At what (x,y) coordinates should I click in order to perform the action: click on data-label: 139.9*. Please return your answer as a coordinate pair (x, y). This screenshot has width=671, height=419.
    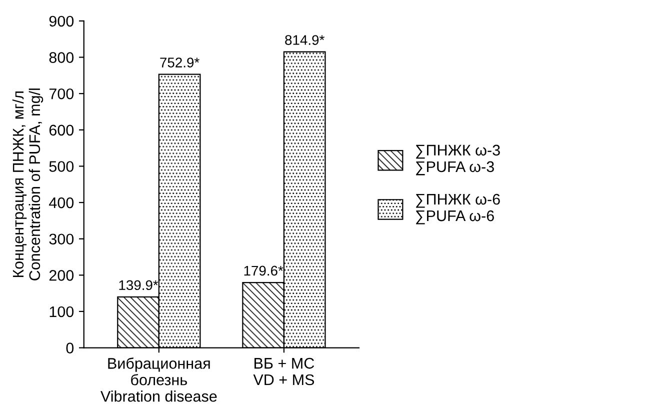
    Looking at the image, I should click on (138, 285).